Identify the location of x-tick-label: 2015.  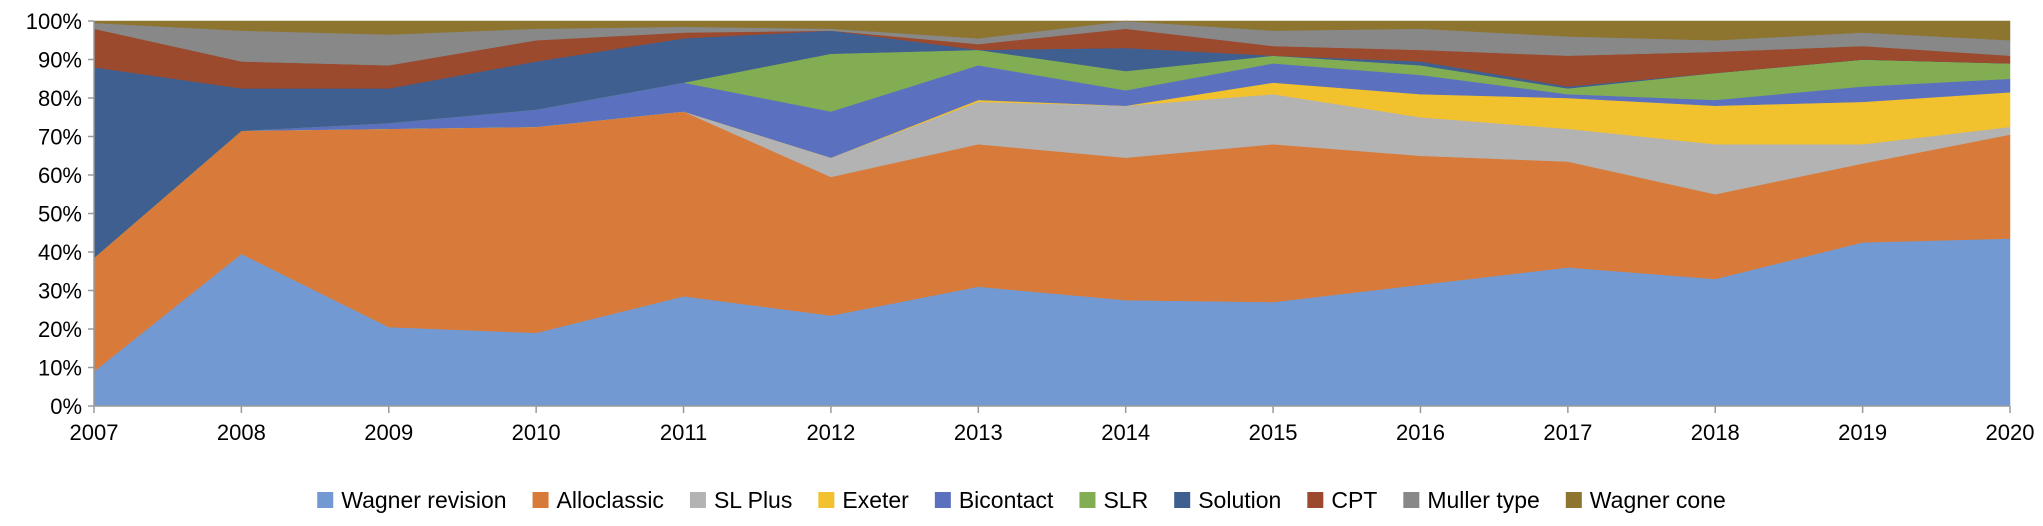
(1273, 432).